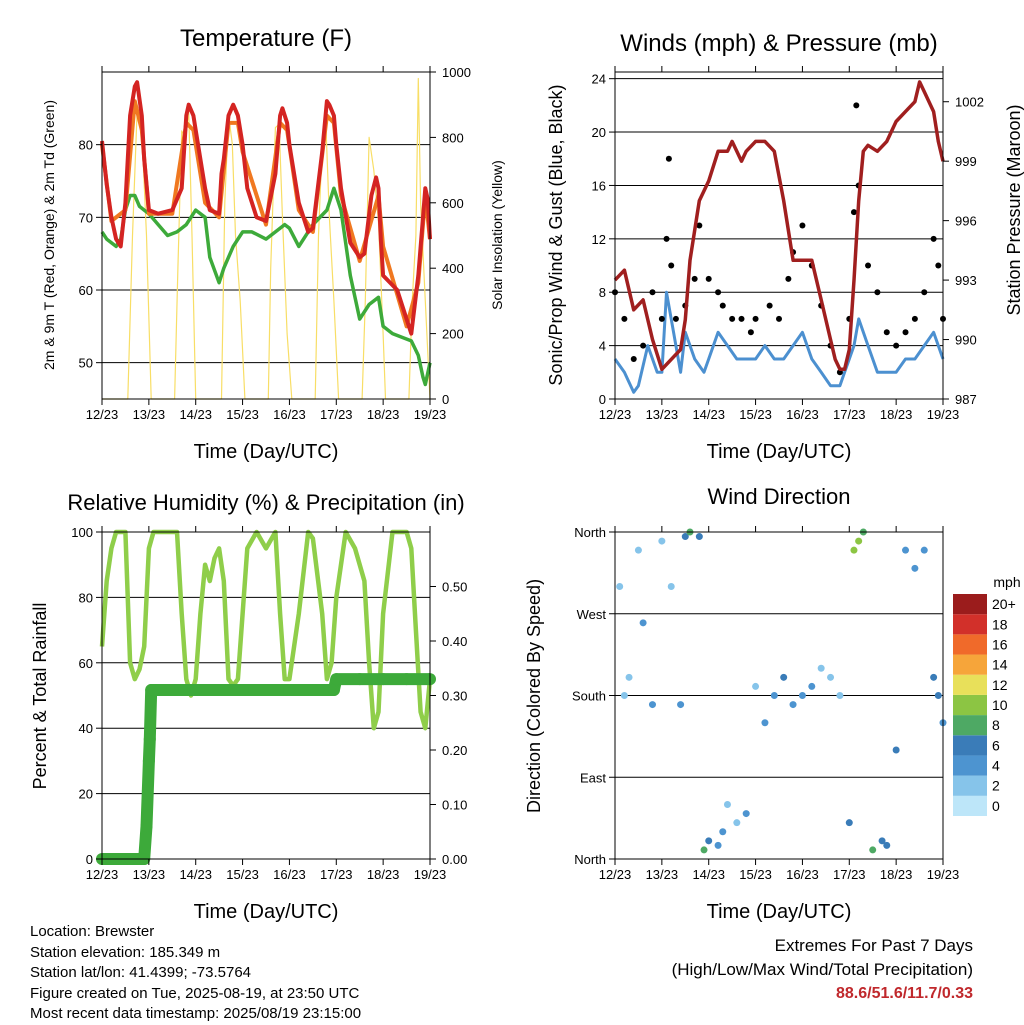  What do you see at coordinates (779, 342) in the screenshot?
I see `wind-speed-line` at bounding box center [779, 342].